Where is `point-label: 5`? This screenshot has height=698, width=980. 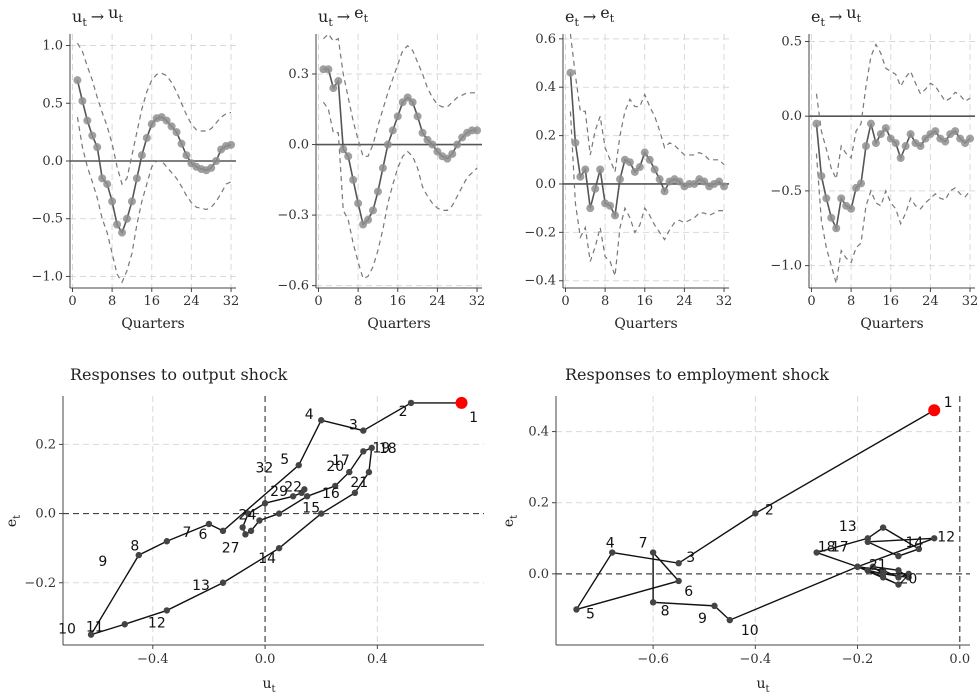 point-label: 5 is located at coordinates (284, 460).